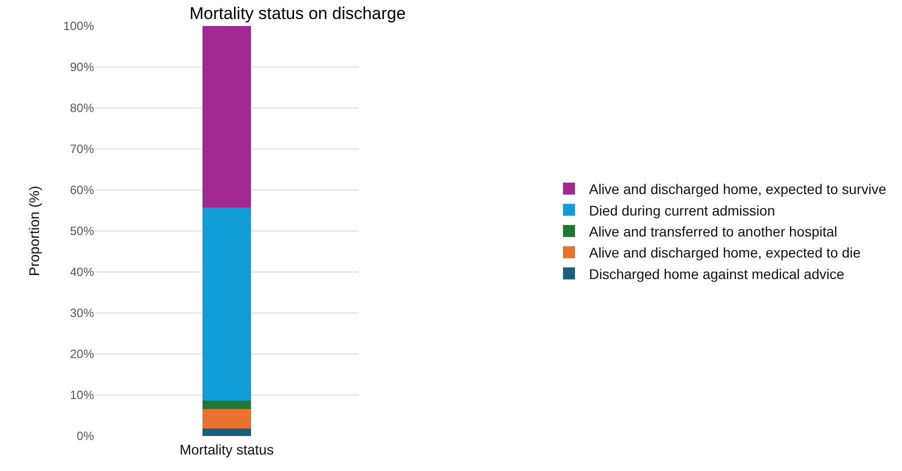  What do you see at coordinates (713, 231) in the screenshot?
I see `legend-label: Alive and transferred to another hospital` at bounding box center [713, 231].